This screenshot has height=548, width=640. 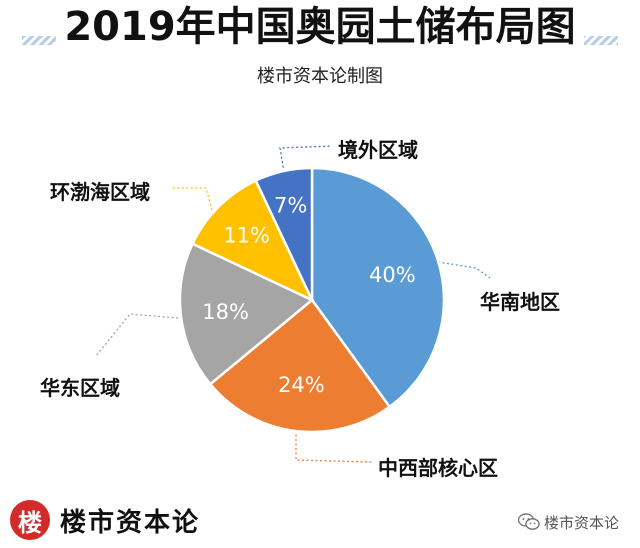 What do you see at coordinates (290, 206) in the screenshot?
I see `value-label-overseas: 7%` at bounding box center [290, 206].